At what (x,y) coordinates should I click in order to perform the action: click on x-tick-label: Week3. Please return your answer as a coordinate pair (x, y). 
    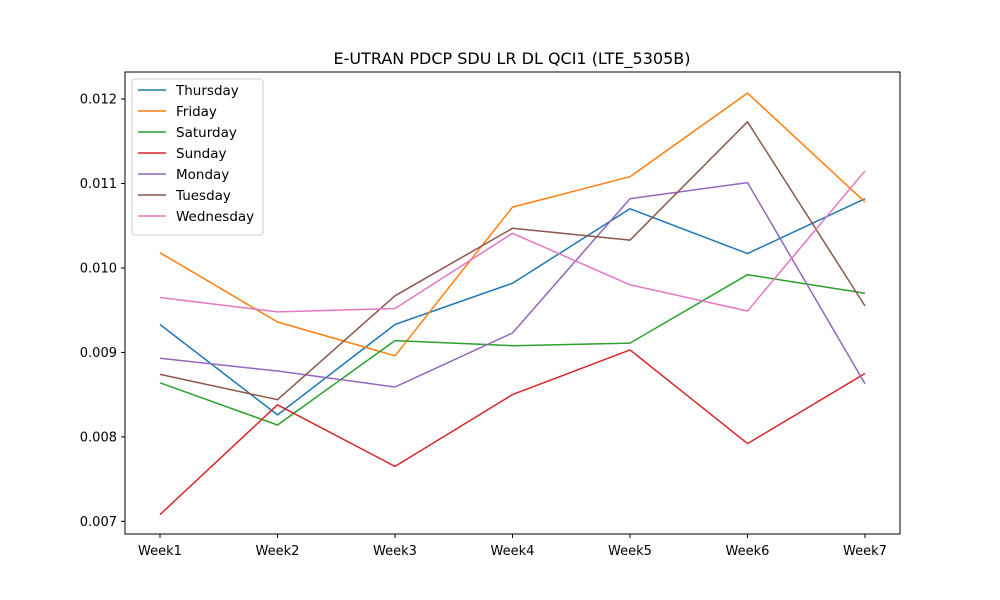
    Looking at the image, I should click on (395, 551).